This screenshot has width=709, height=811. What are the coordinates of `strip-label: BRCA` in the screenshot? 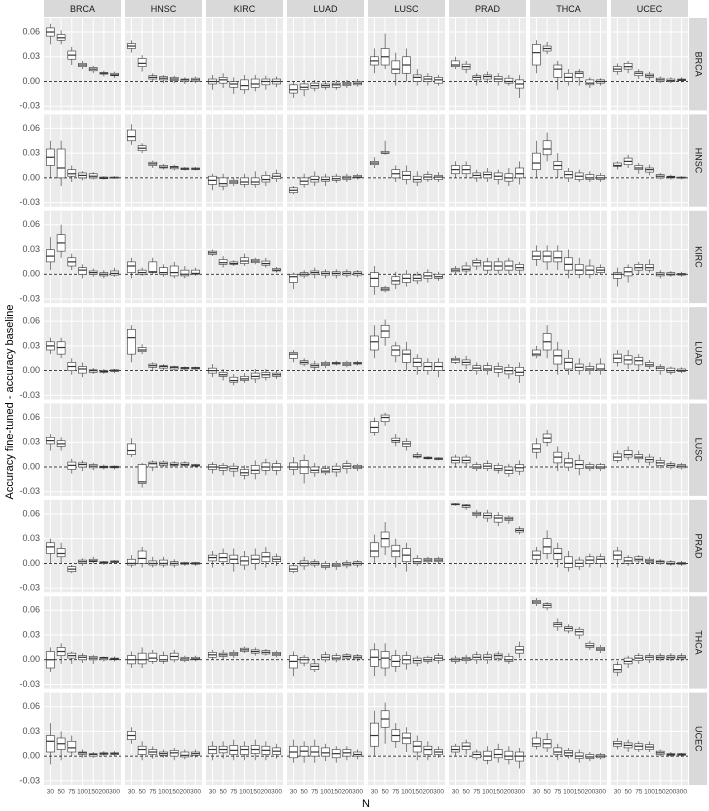 It's located at (82, 9).